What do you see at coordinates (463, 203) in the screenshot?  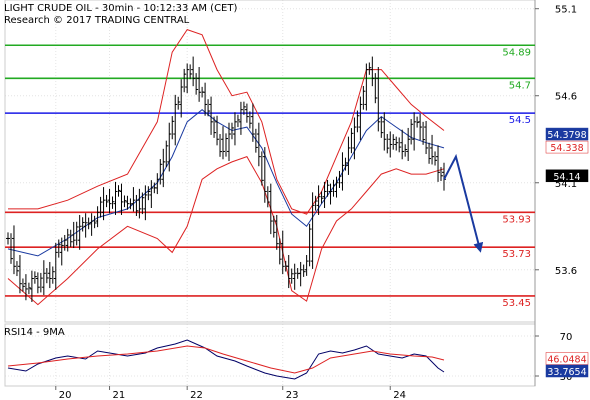 I see `projection-arrow` at bounding box center [463, 203].